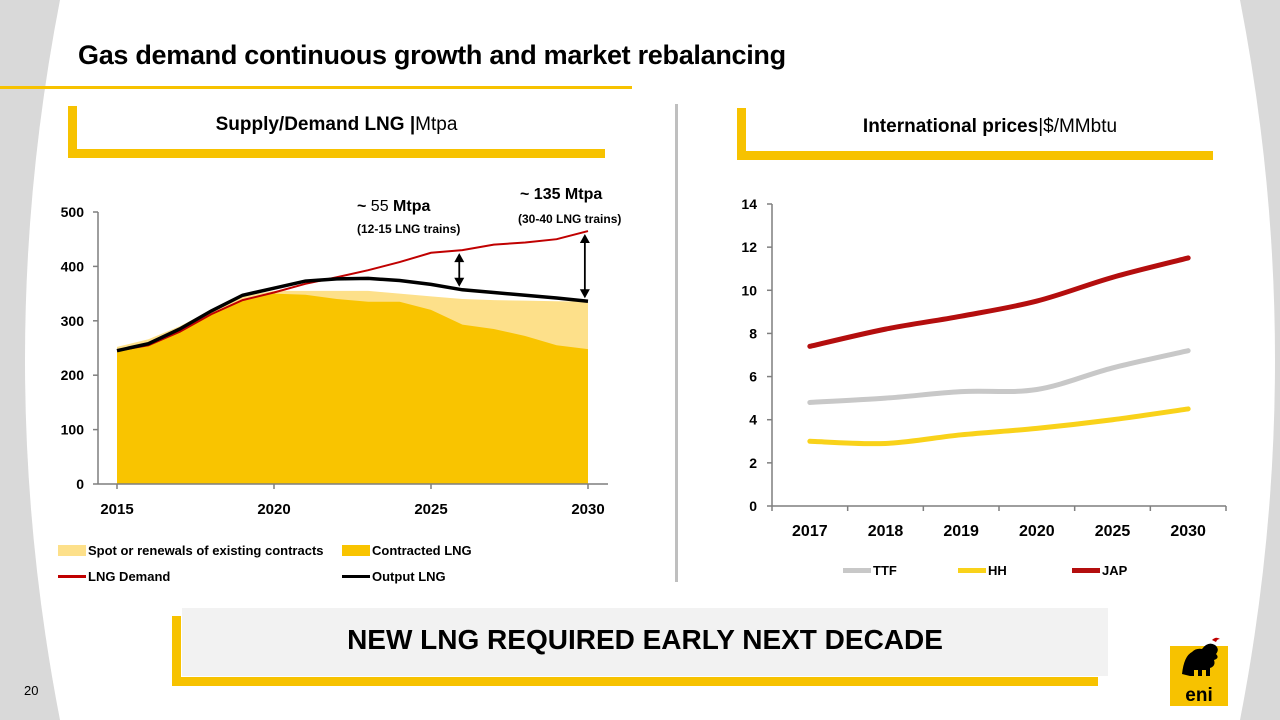  I want to click on legend-ttf-swatch, so click(857, 570).